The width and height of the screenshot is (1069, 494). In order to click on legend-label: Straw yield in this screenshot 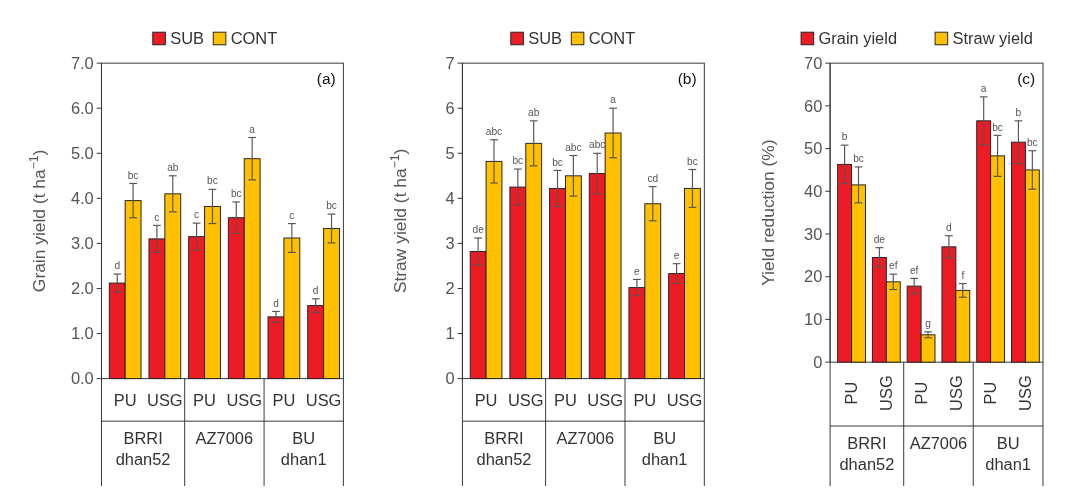, I will do `click(992, 37)`.